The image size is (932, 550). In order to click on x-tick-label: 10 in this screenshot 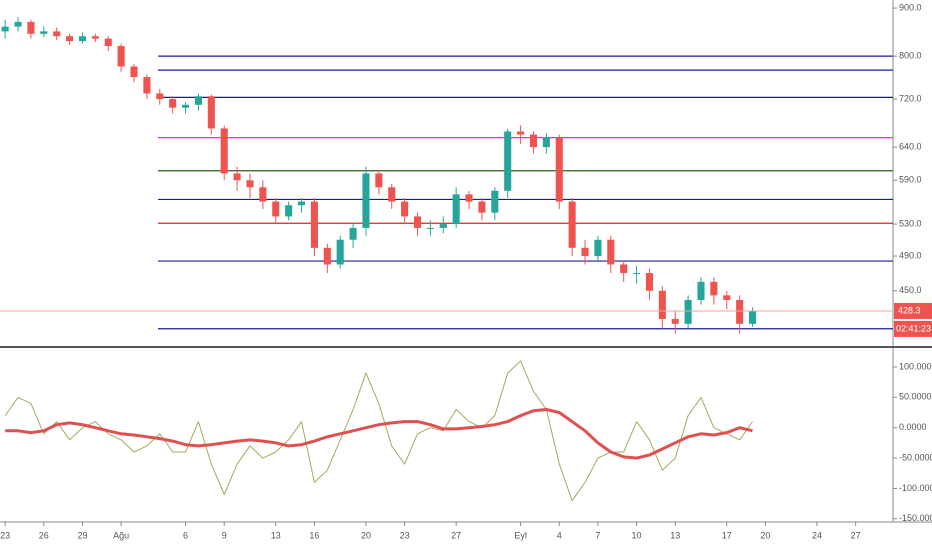, I will do `click(637, 535)`.